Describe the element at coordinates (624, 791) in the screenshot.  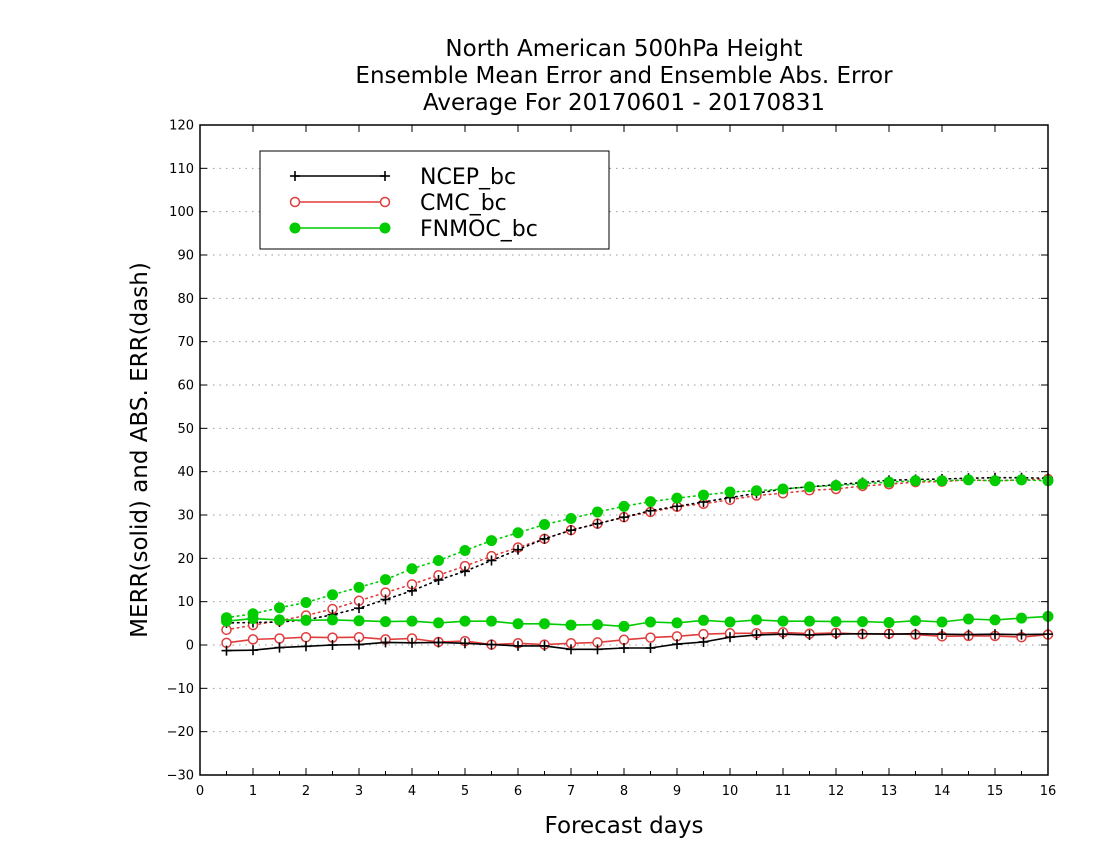
I see `x-tick-label: 8` at that location.